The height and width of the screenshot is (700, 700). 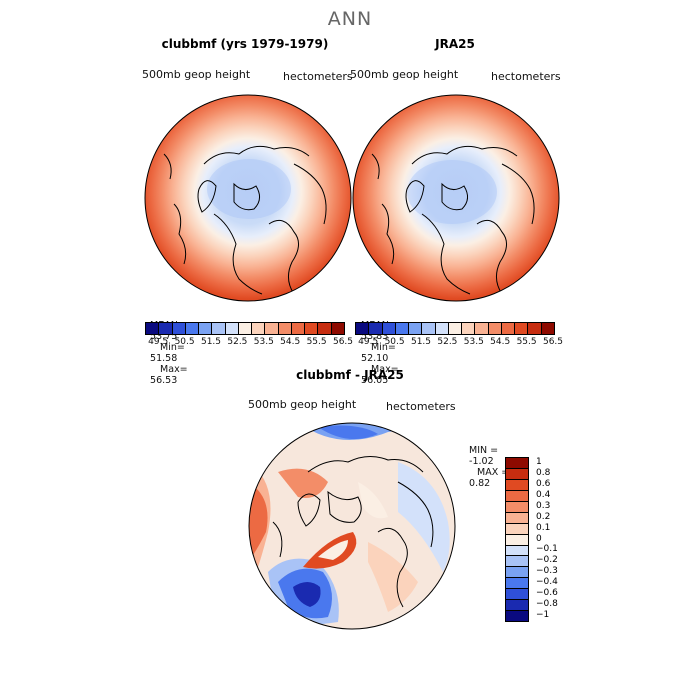 I want to click on panel2-colorbar, so click(x=455, y=328).